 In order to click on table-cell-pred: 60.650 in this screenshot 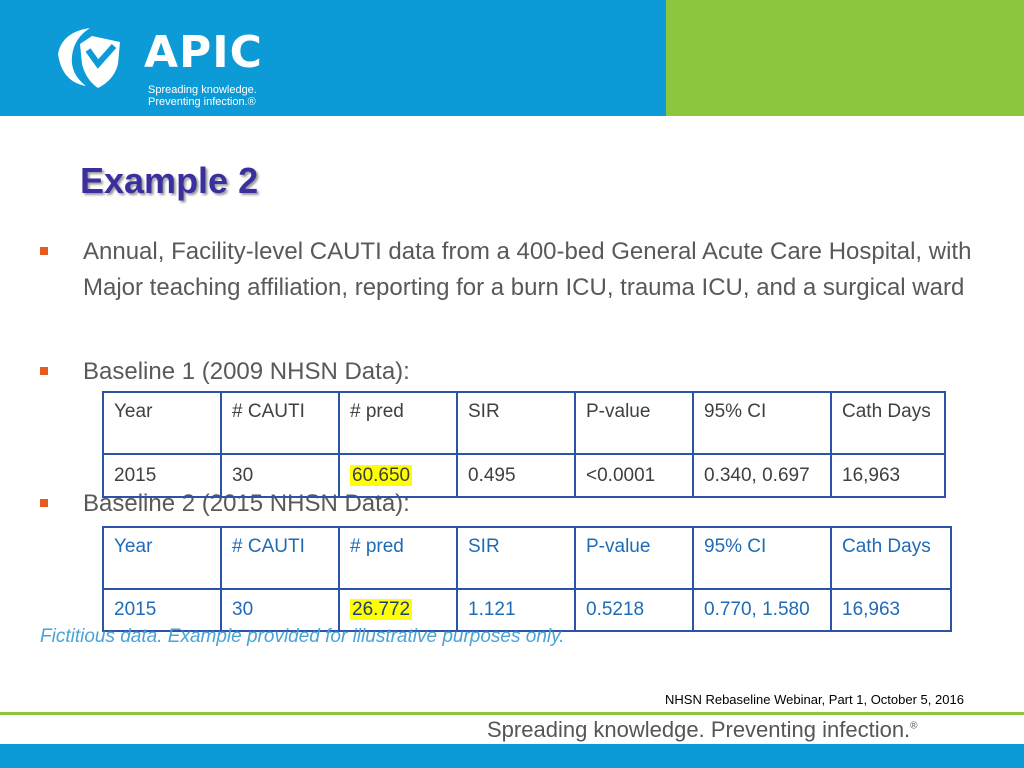, I will do `click(398, 475)`.